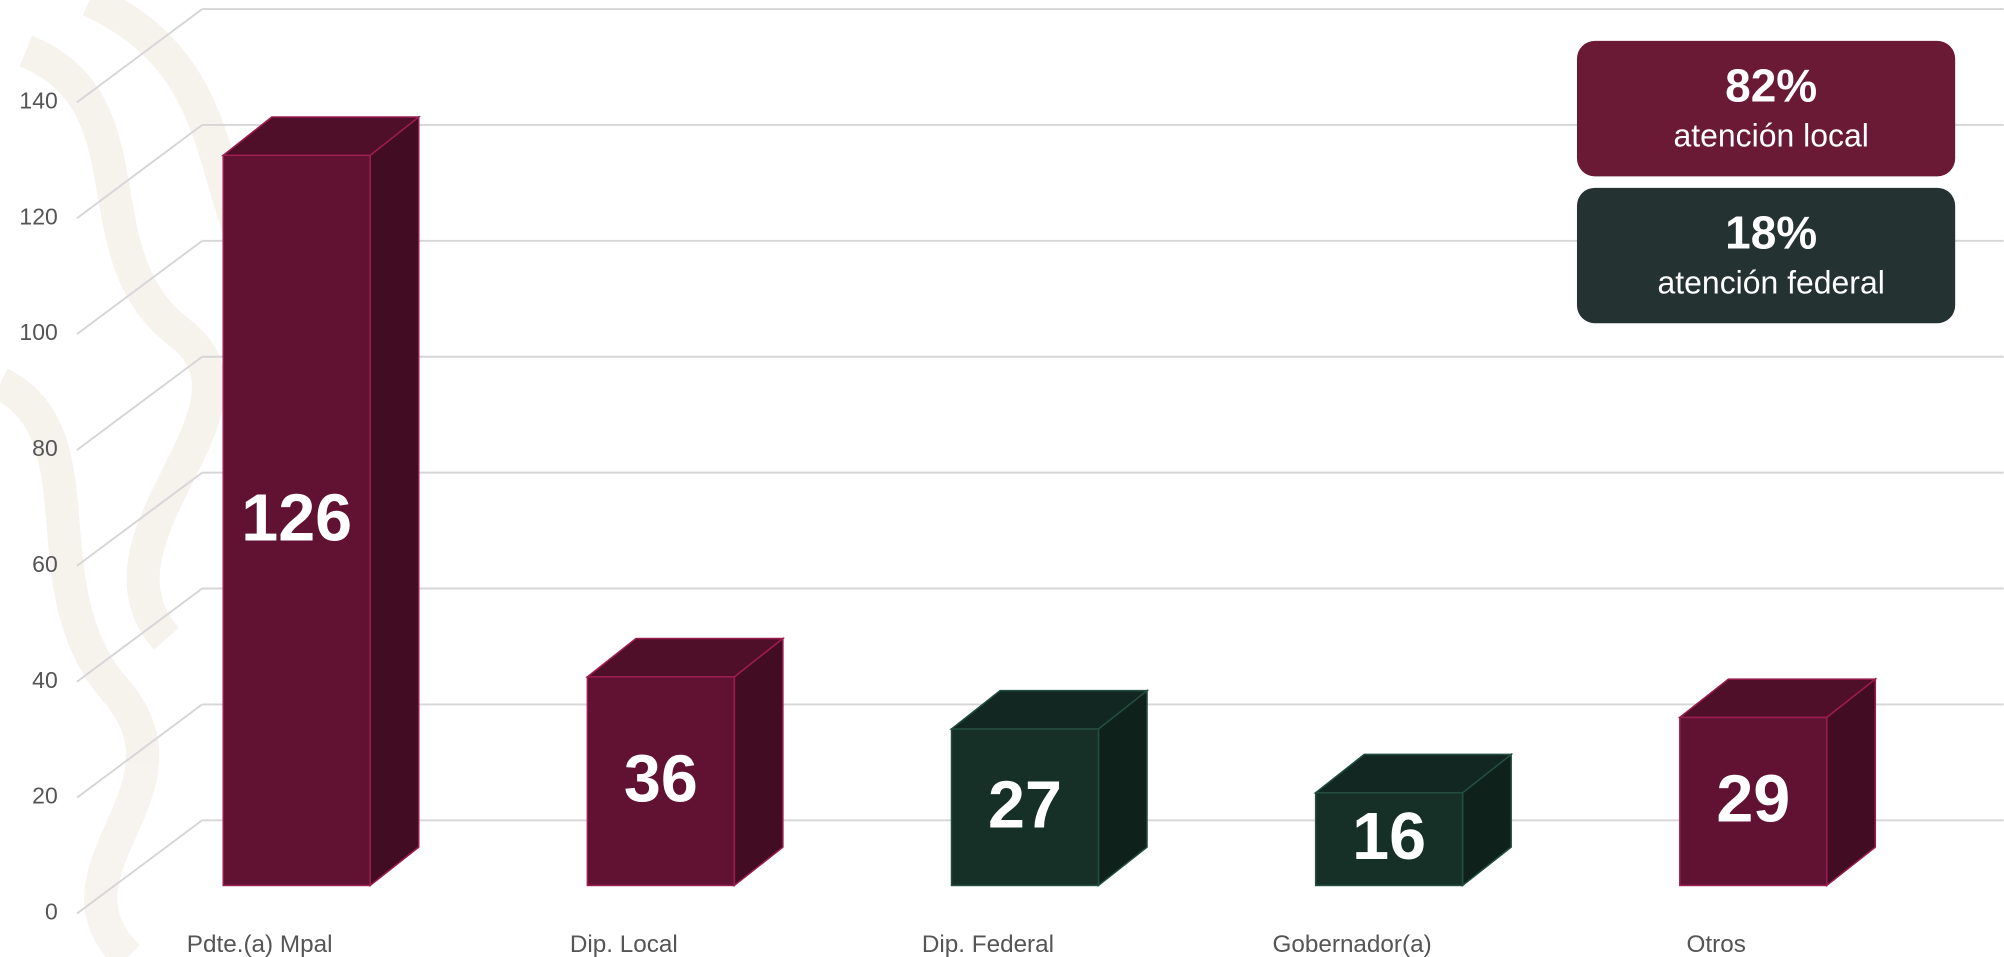 The image size is (2004, 957). I want to click on x-tick-label: Otros, so click(1716, 944).